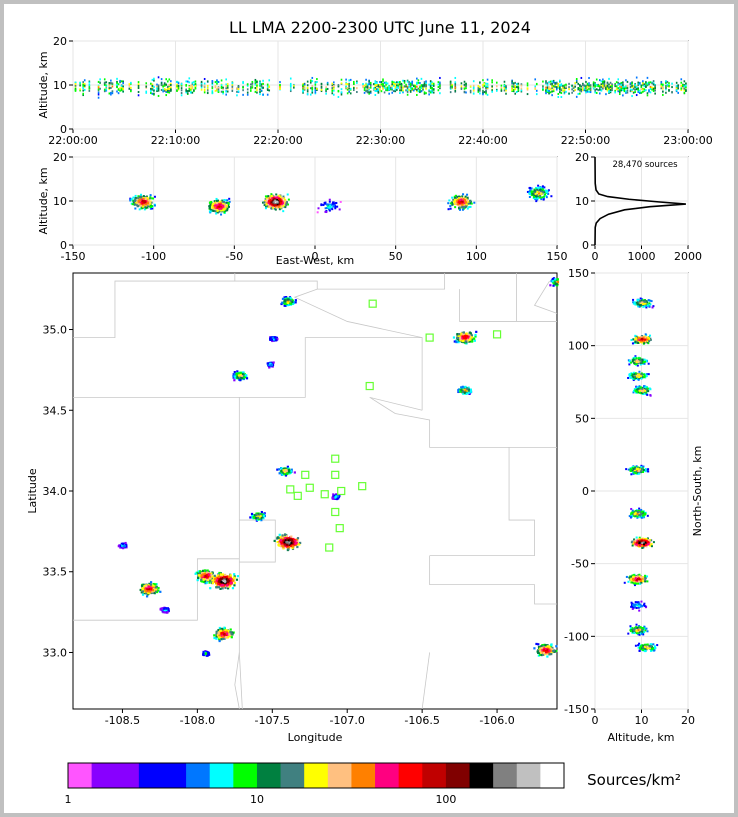  Describe the element at coordinates (240, 376) in the screenshot. I see `plan-cluster` at that location.